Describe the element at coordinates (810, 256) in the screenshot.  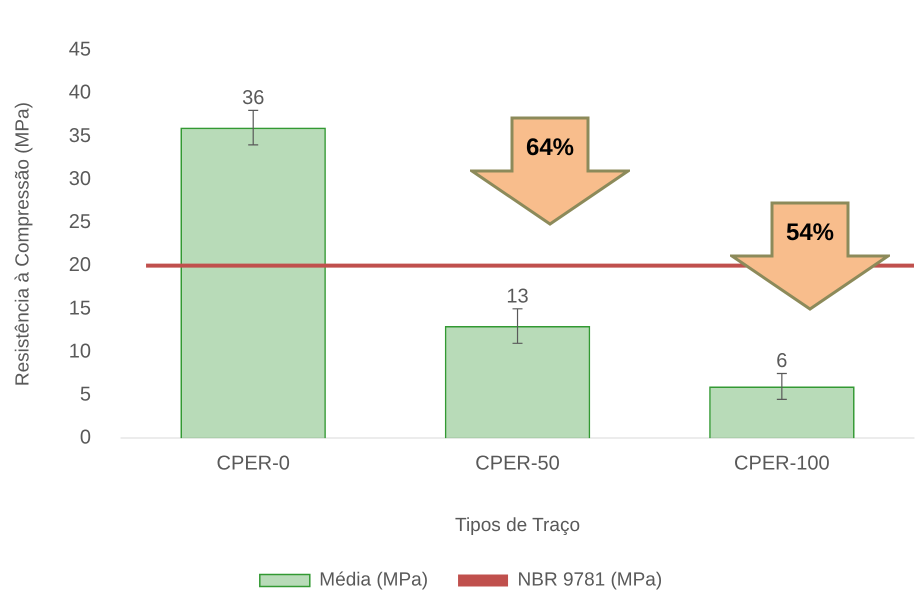
I see `arrow-icon: 54%` at that location.